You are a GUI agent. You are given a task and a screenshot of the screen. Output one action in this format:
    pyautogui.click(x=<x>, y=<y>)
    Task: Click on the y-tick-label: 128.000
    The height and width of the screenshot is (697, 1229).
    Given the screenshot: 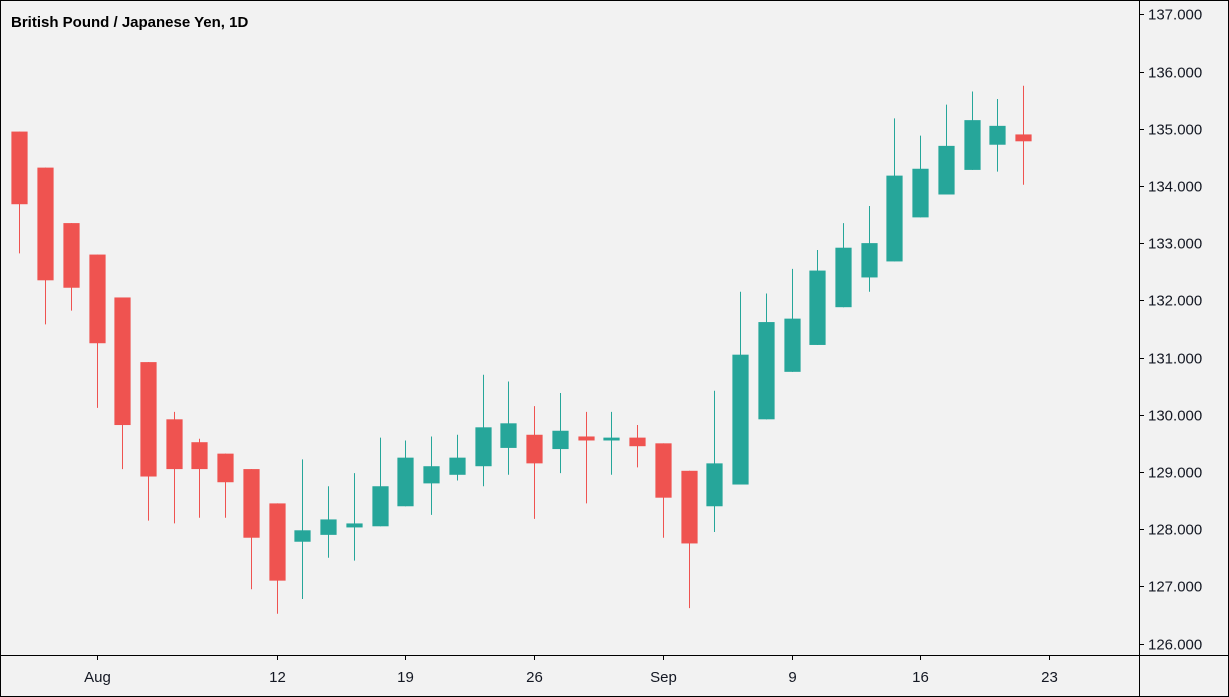 What is the action you would take?
    pyautogui.click(x=1175, y=530)
    